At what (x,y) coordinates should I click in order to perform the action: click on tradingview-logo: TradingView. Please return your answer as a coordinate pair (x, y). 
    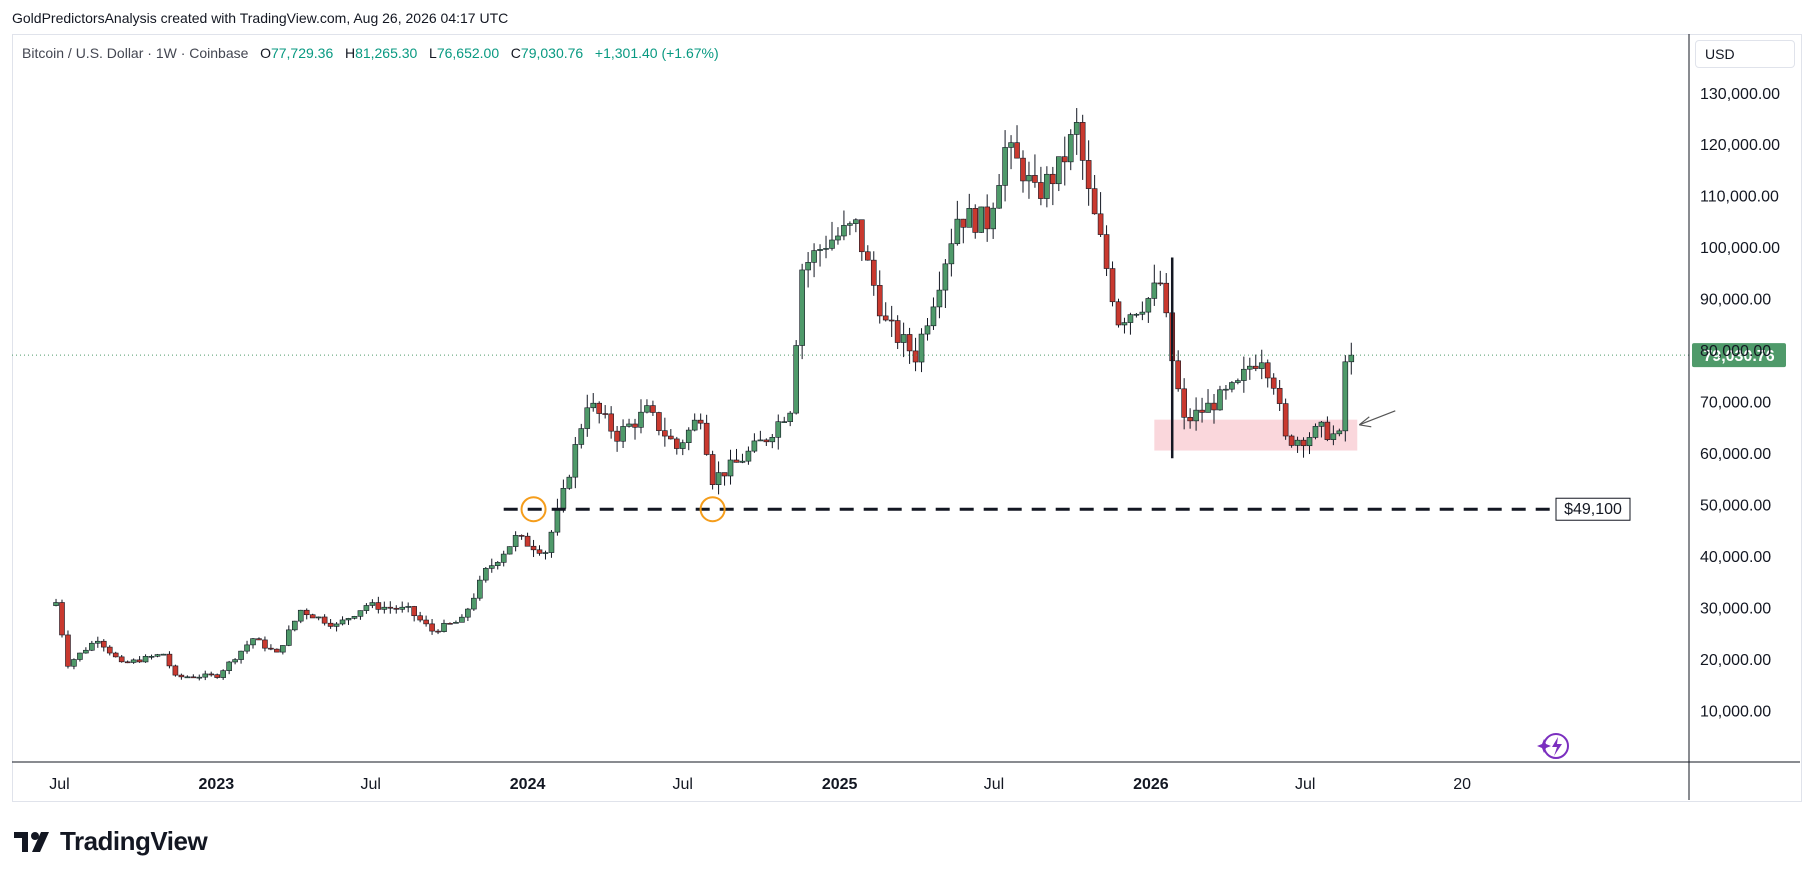
    Looking at the image, I should click on (111, 841).